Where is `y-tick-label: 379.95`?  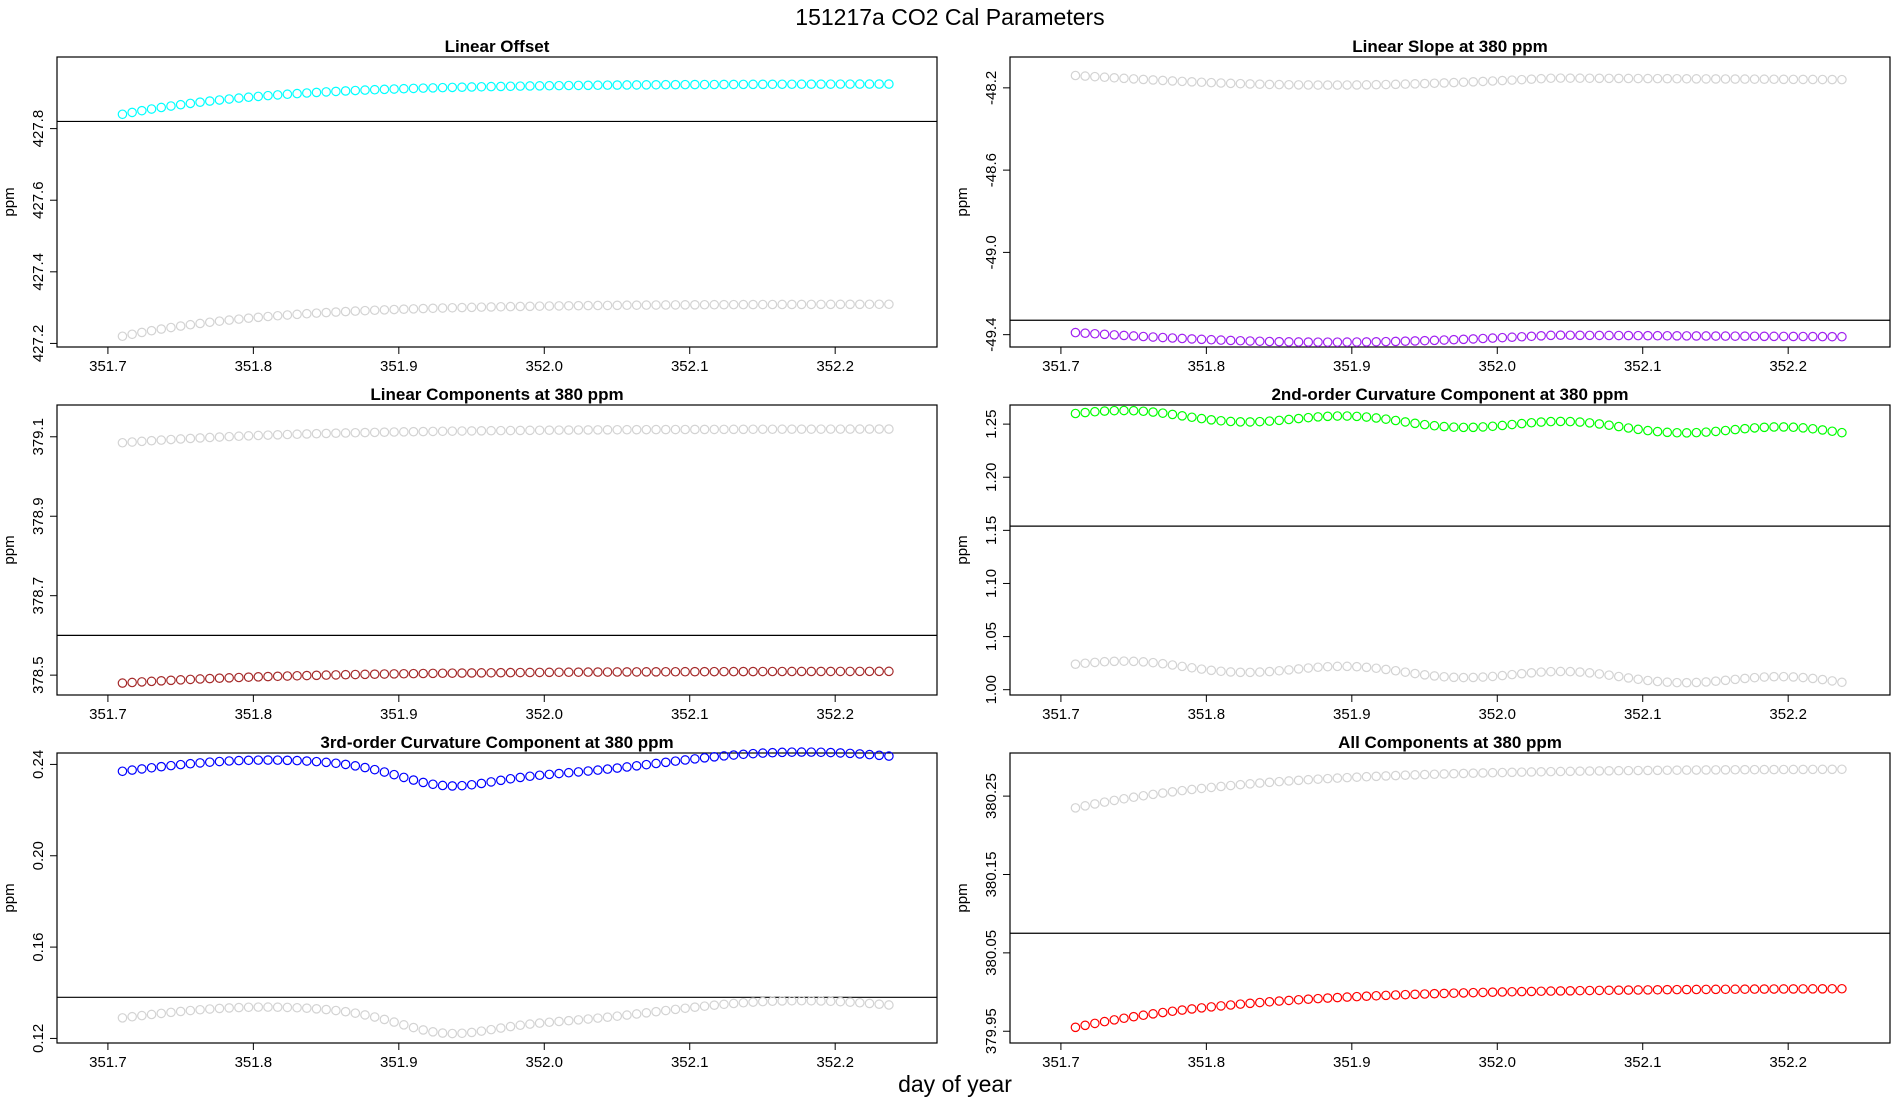 y-tick-label: 379.95 is located at coordinates (991, 1031).